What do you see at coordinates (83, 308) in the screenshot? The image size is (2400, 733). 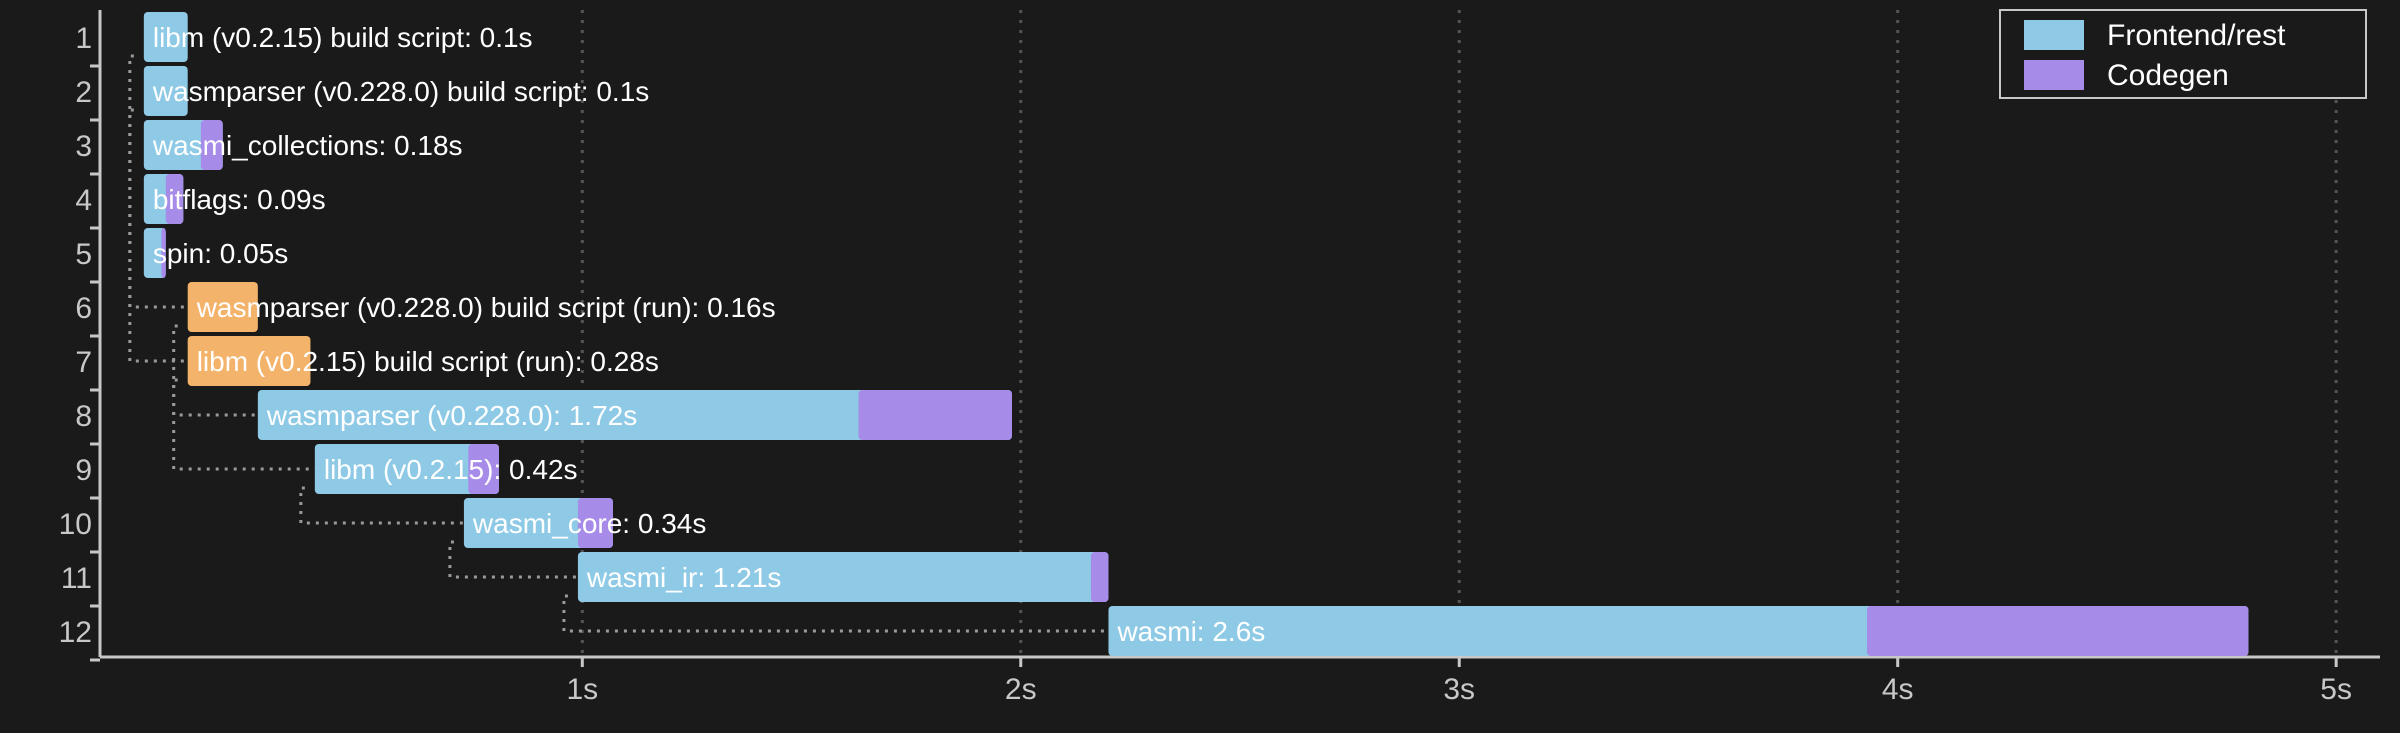 I see `row-number-label: 6` at bounding box center [83, 308].